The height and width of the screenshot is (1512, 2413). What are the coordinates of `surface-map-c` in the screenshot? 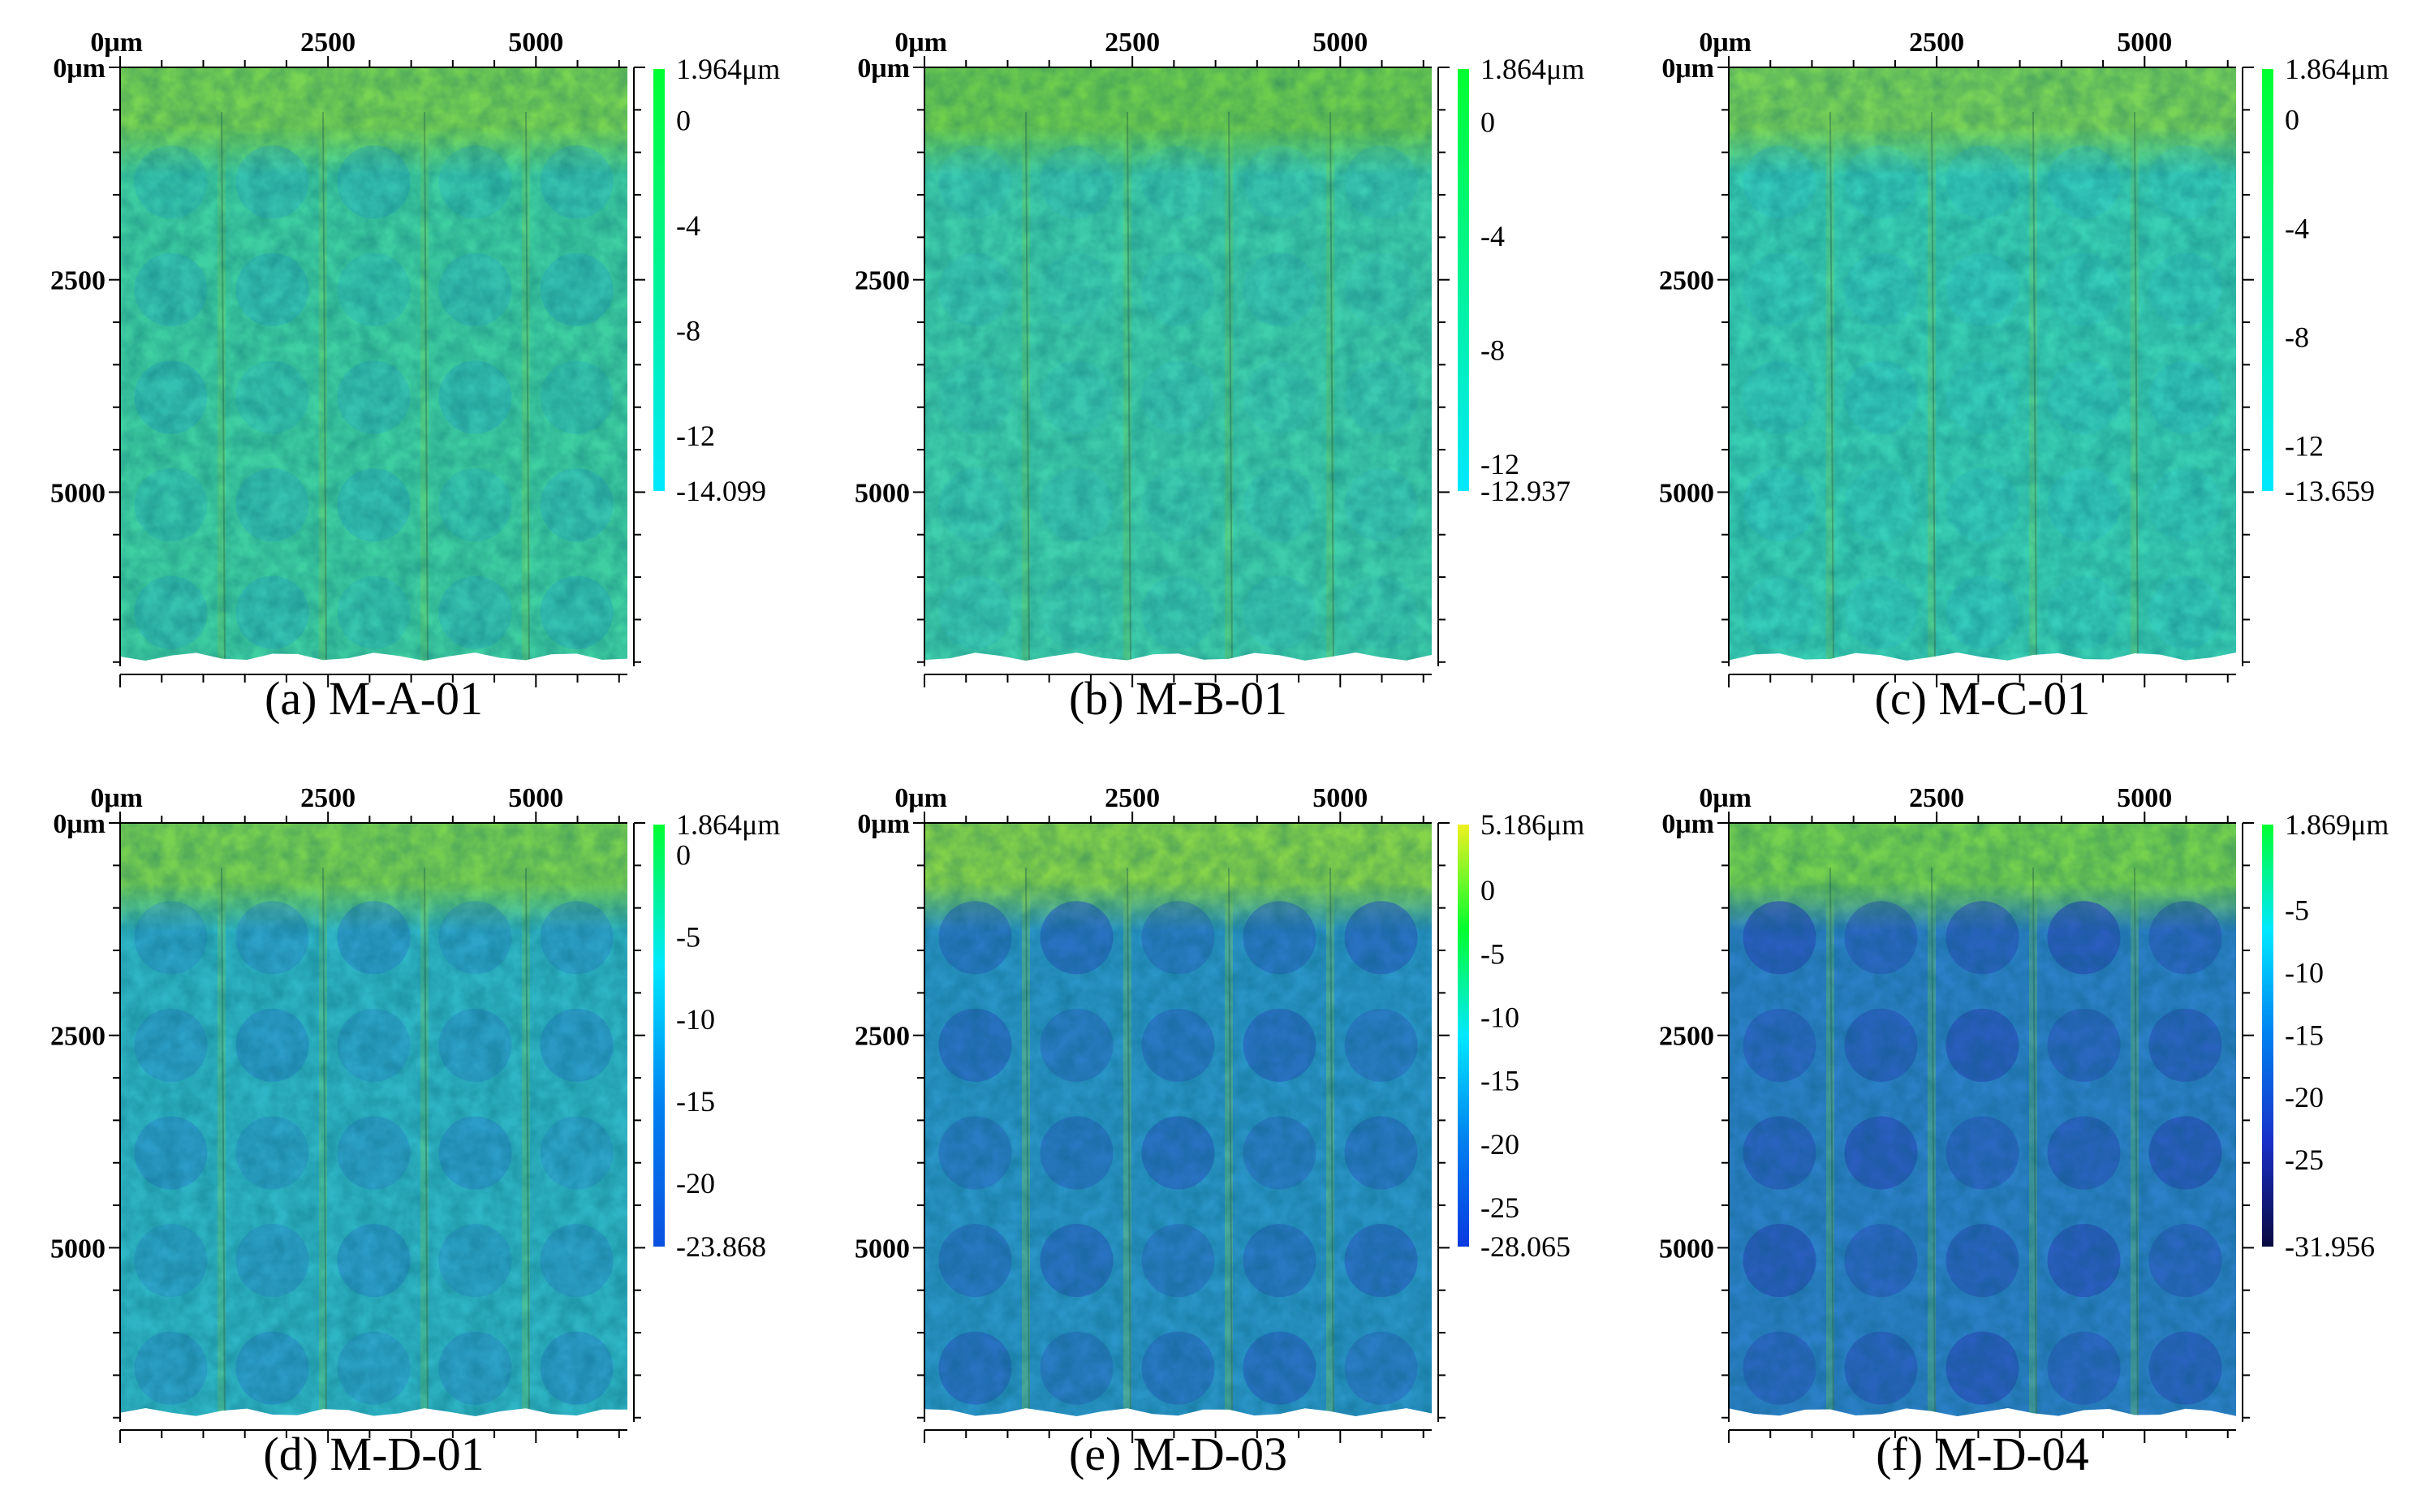 It's located at (1983, 364).